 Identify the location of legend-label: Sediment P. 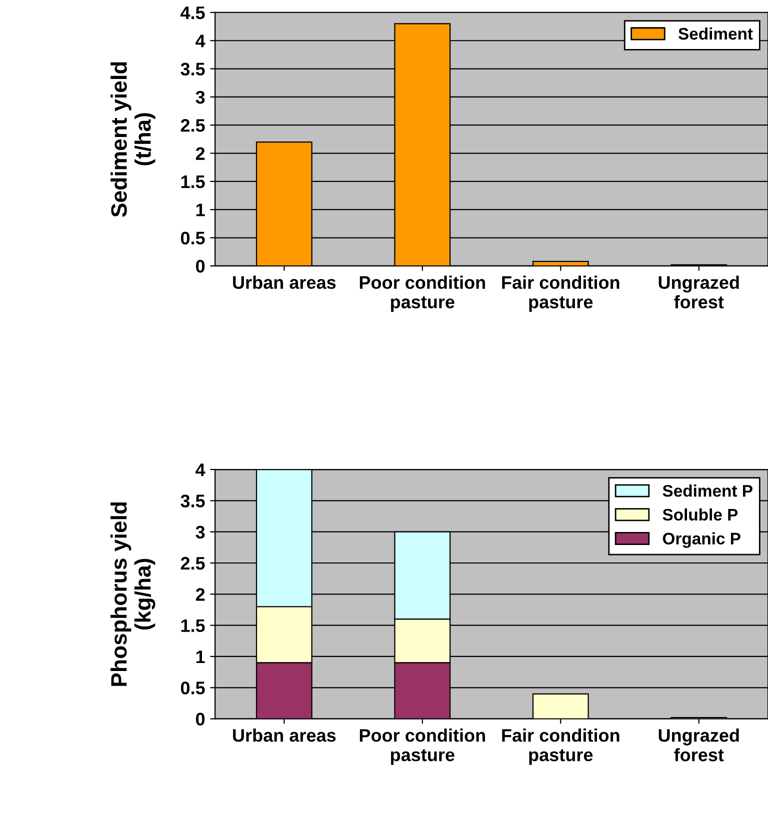
(707, 490).